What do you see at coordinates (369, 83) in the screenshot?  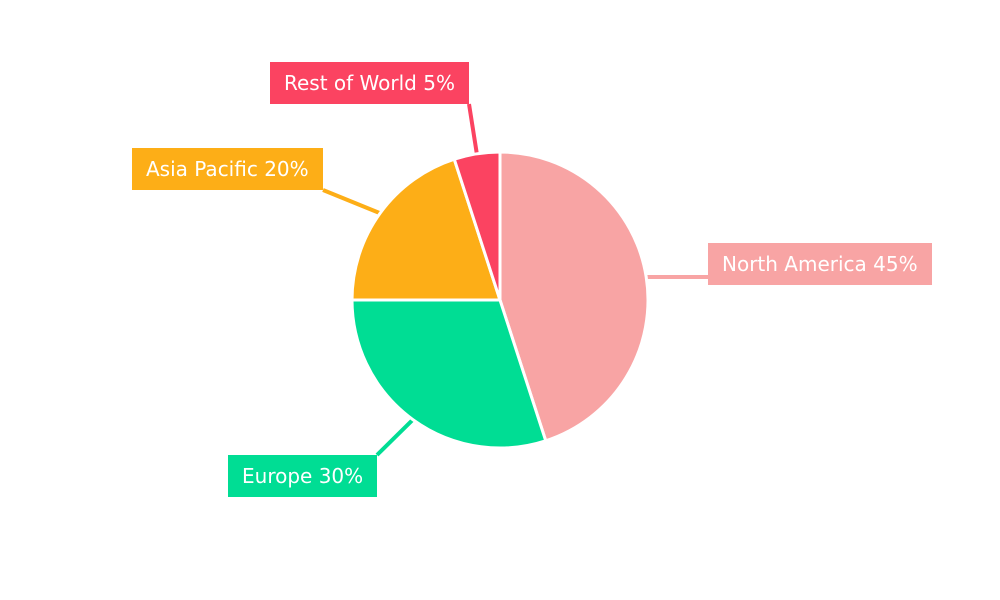 I see `slice-label-rest-of-world: Rest of World 5%` at bounding box center [369, 83].